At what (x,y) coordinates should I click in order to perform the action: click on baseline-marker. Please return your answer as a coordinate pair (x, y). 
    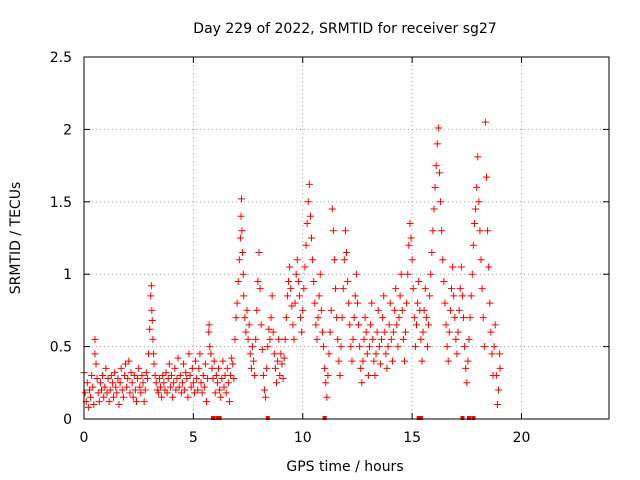
    Looking at the image, I should click on (324, 418).